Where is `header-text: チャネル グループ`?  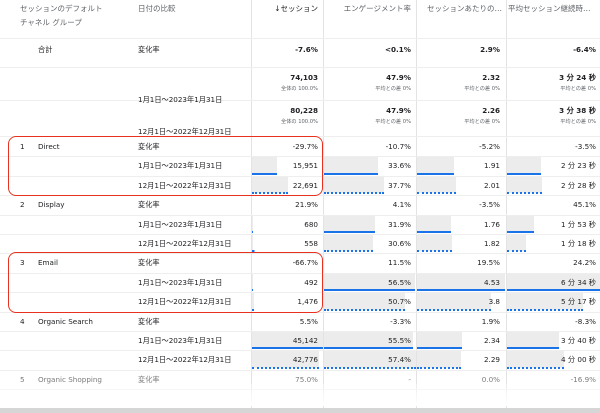
header-text: チャネル グループ is located at coordinates (51, 22).